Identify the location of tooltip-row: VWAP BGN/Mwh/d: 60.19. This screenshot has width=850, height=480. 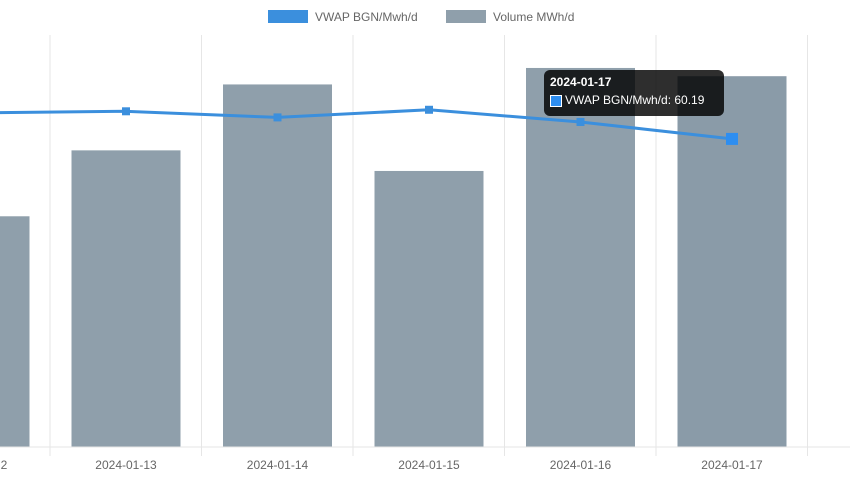
(634, 100).